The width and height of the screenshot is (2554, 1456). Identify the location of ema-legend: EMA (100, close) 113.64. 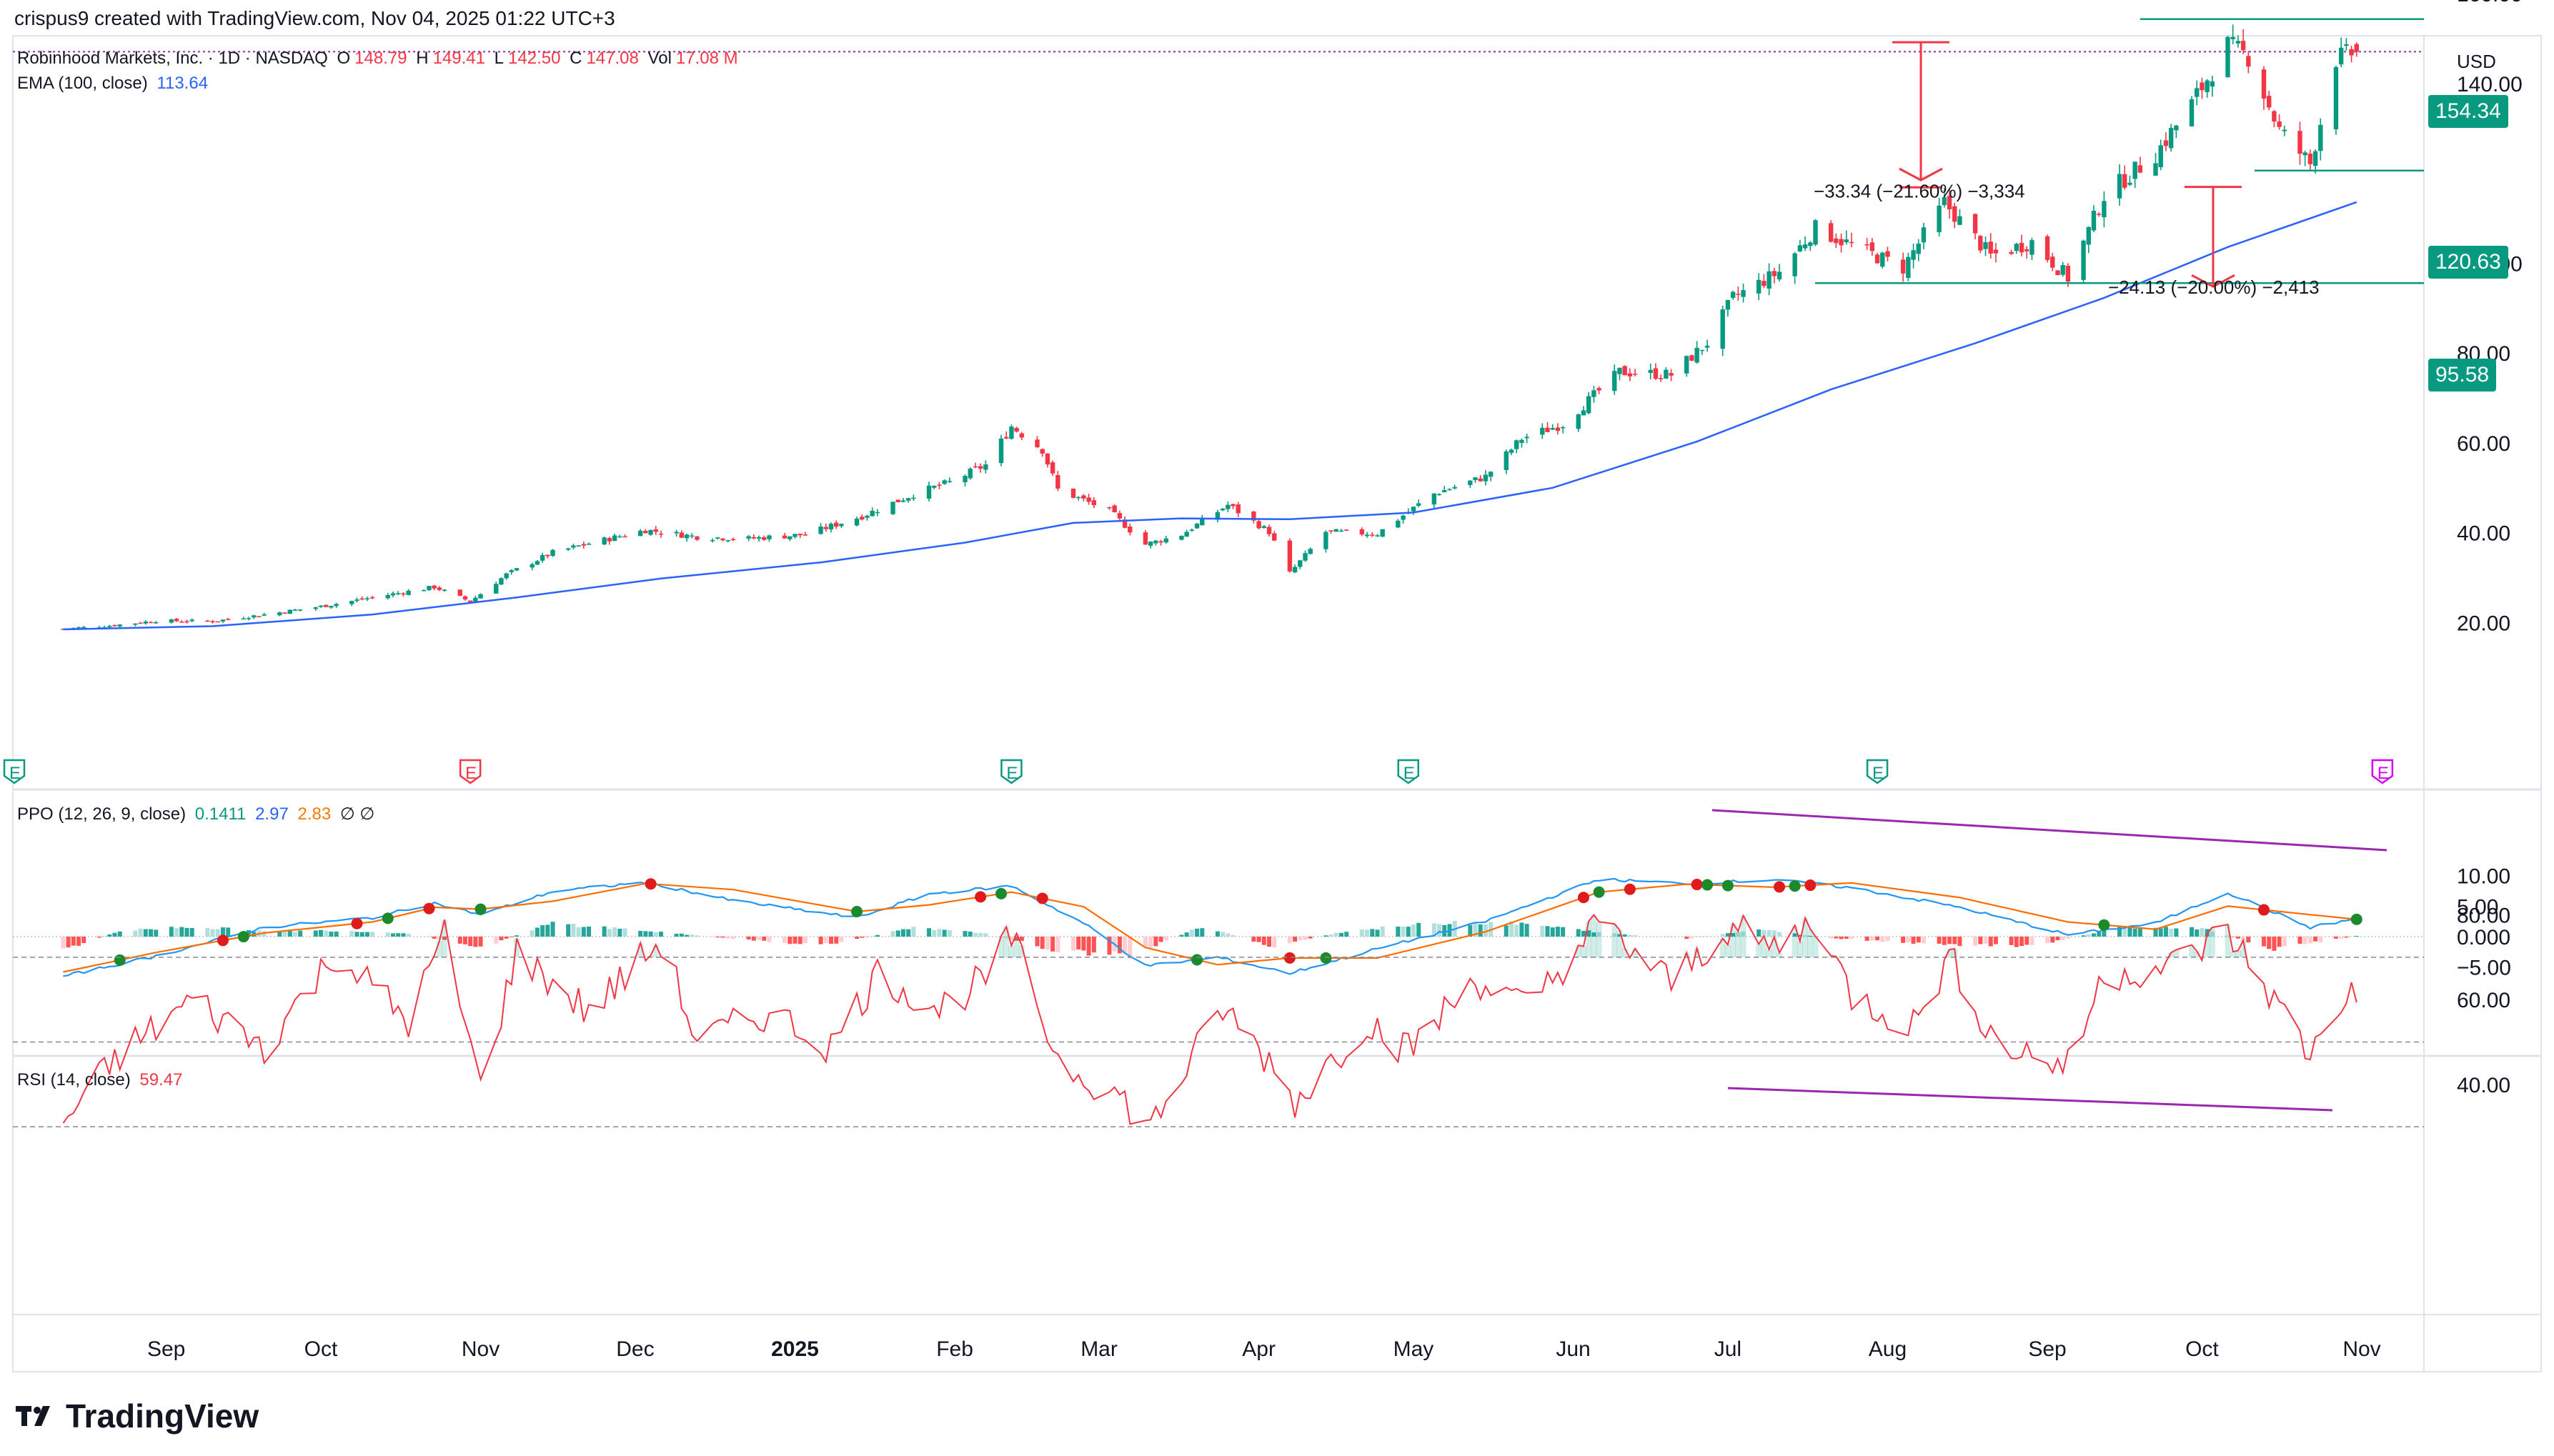
(114, 84).